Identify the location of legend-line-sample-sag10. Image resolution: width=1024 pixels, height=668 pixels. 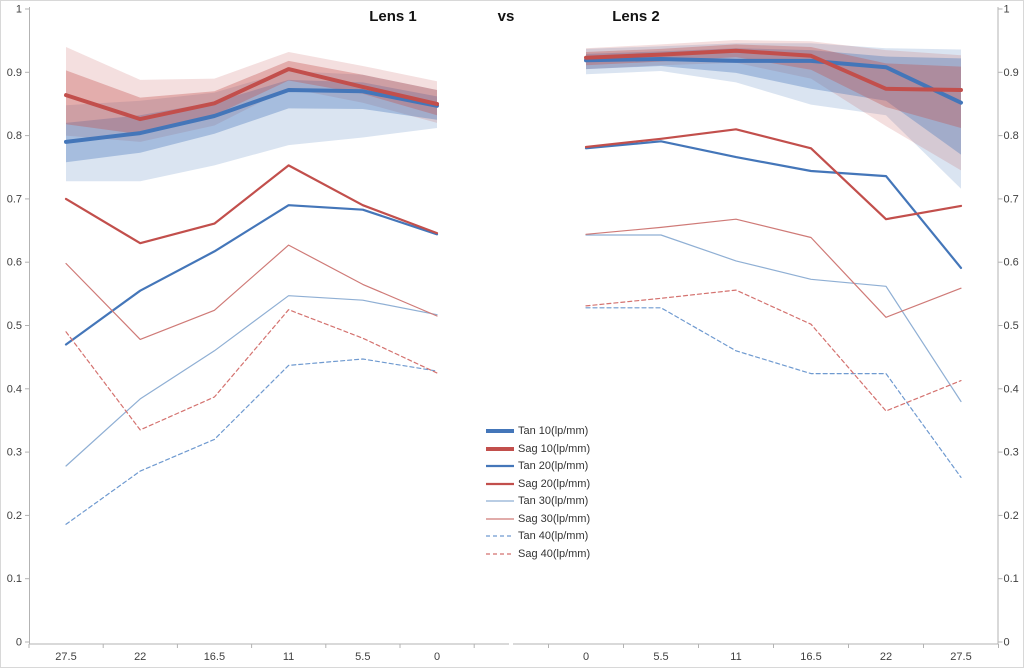
(500, 448).